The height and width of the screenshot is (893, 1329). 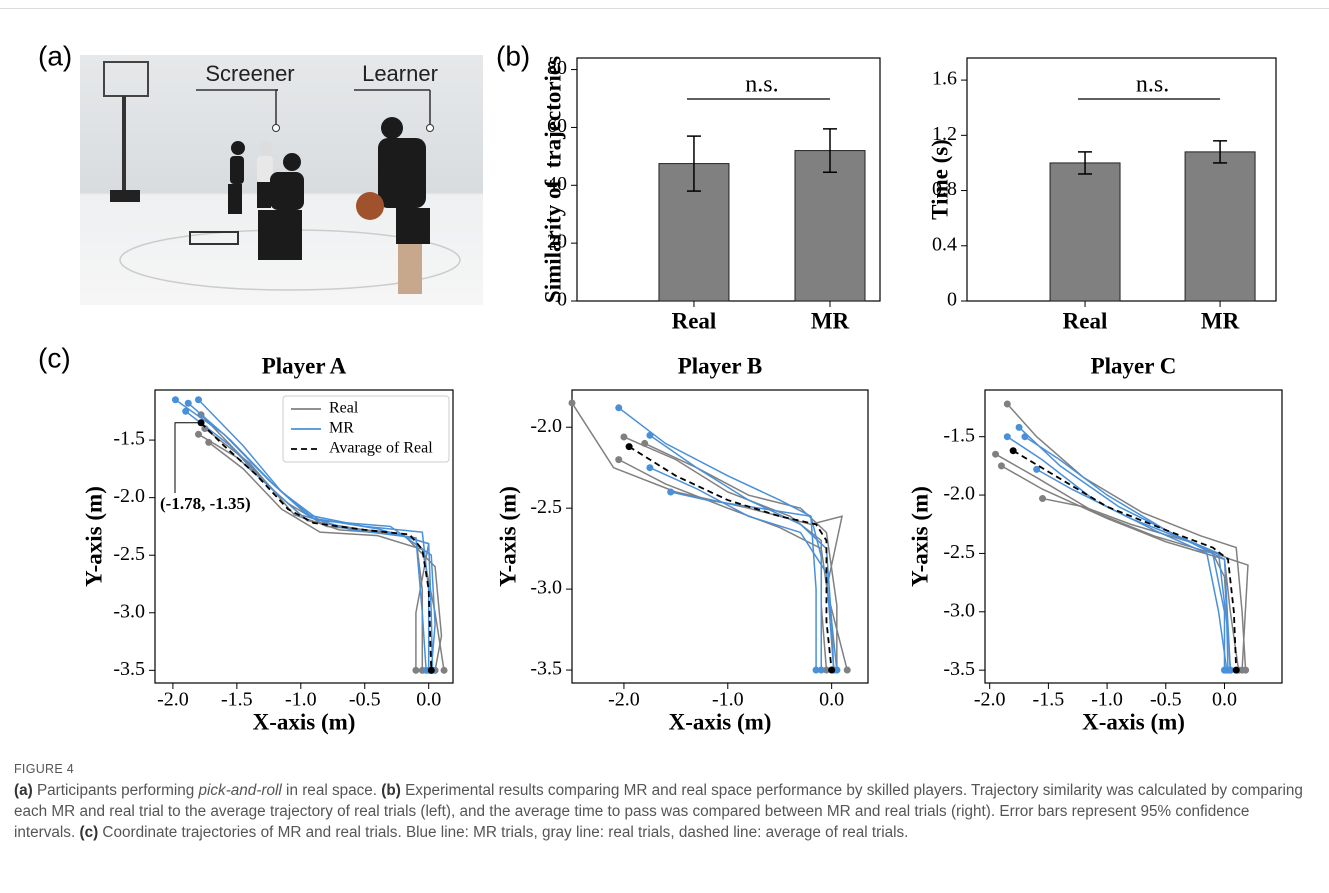 I want to click on bar-chart: 0 0.4 0.8 1.2 1.6 Time (s) Real MR n.s., so click(x=1102, y=195).